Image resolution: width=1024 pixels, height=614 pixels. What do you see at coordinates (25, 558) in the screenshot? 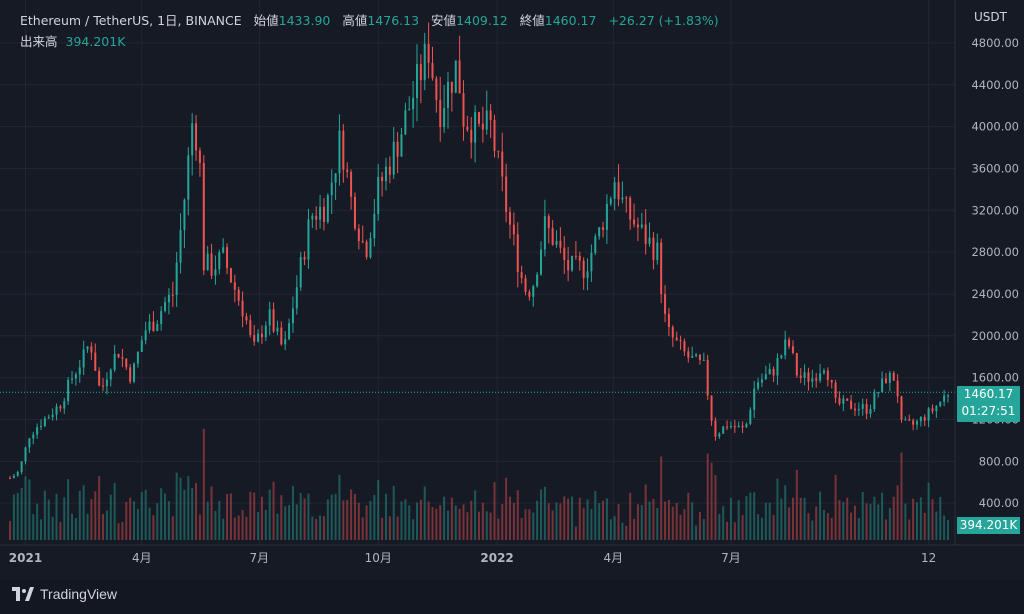
I see `time-tick-label: 2021` at bounding box center [25, 558].